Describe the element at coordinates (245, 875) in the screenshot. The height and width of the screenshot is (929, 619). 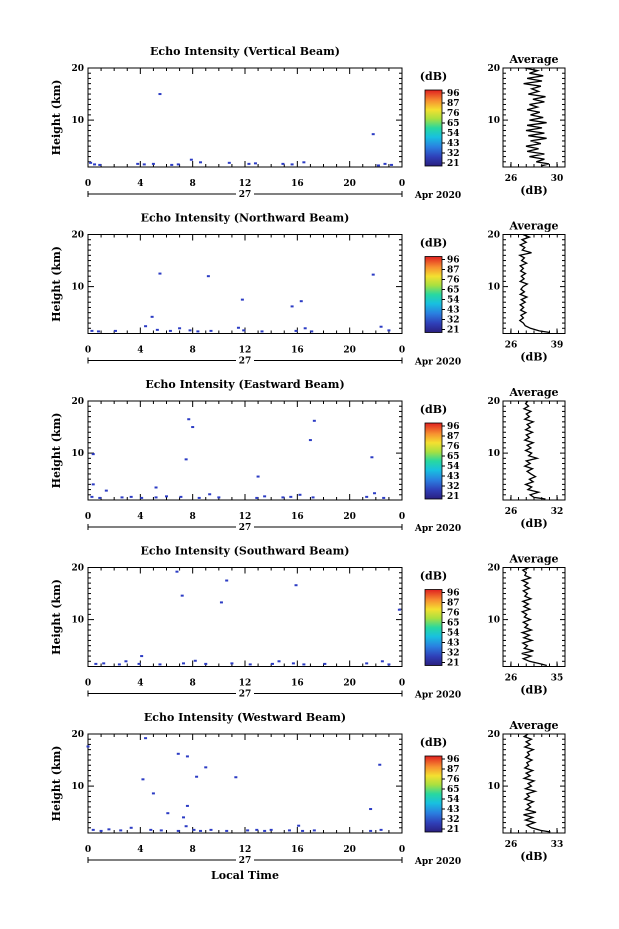
I see `x-axis-label: Local Time` at that location.